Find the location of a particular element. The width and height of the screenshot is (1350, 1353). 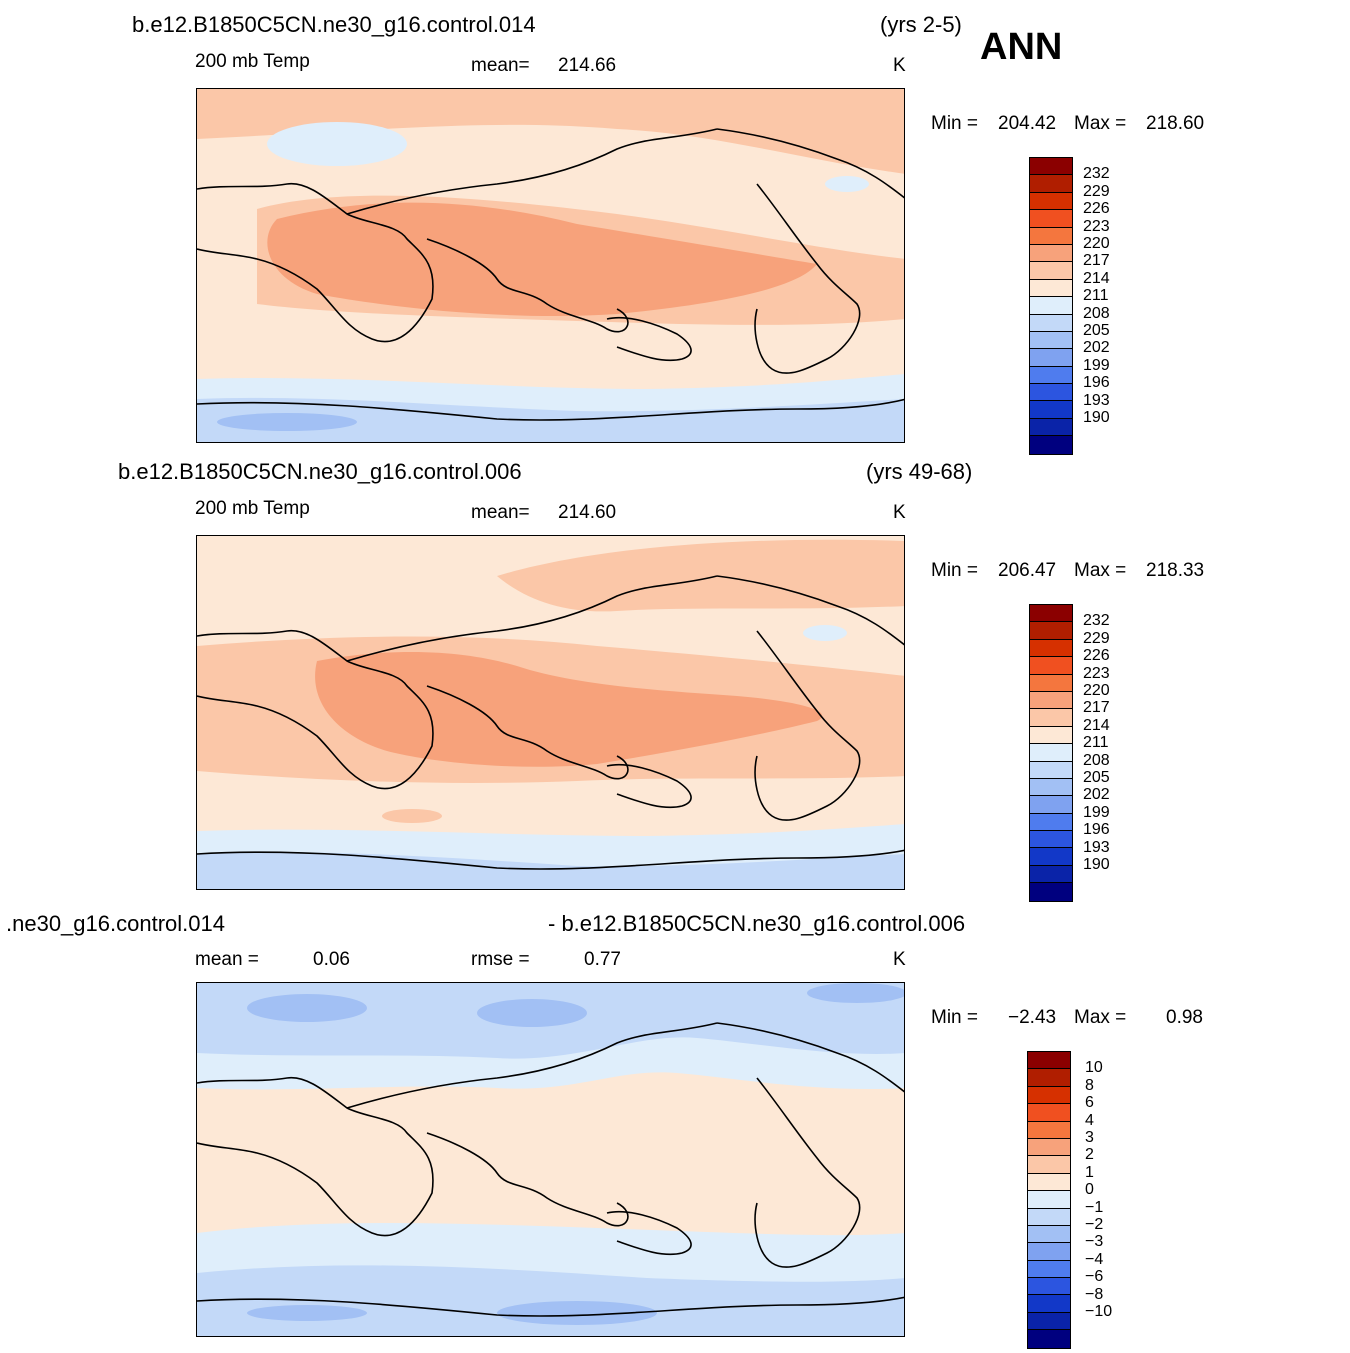

panel3-rmse-value: 0.77 is located at coordinates (602, 959).